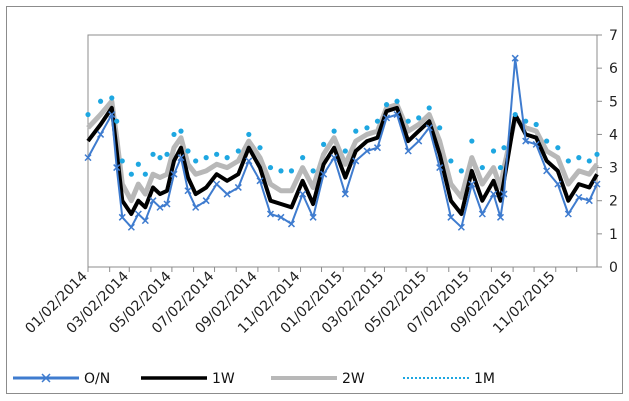 The height and width of the screenshot is (401, 629). I want to click on y-tick-label: 3, so click(613, 169).